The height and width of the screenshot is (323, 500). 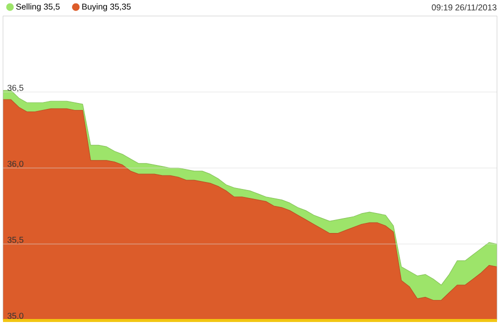 I want to click on legend-label: Buying 35,35, so click(x=106, y=7).